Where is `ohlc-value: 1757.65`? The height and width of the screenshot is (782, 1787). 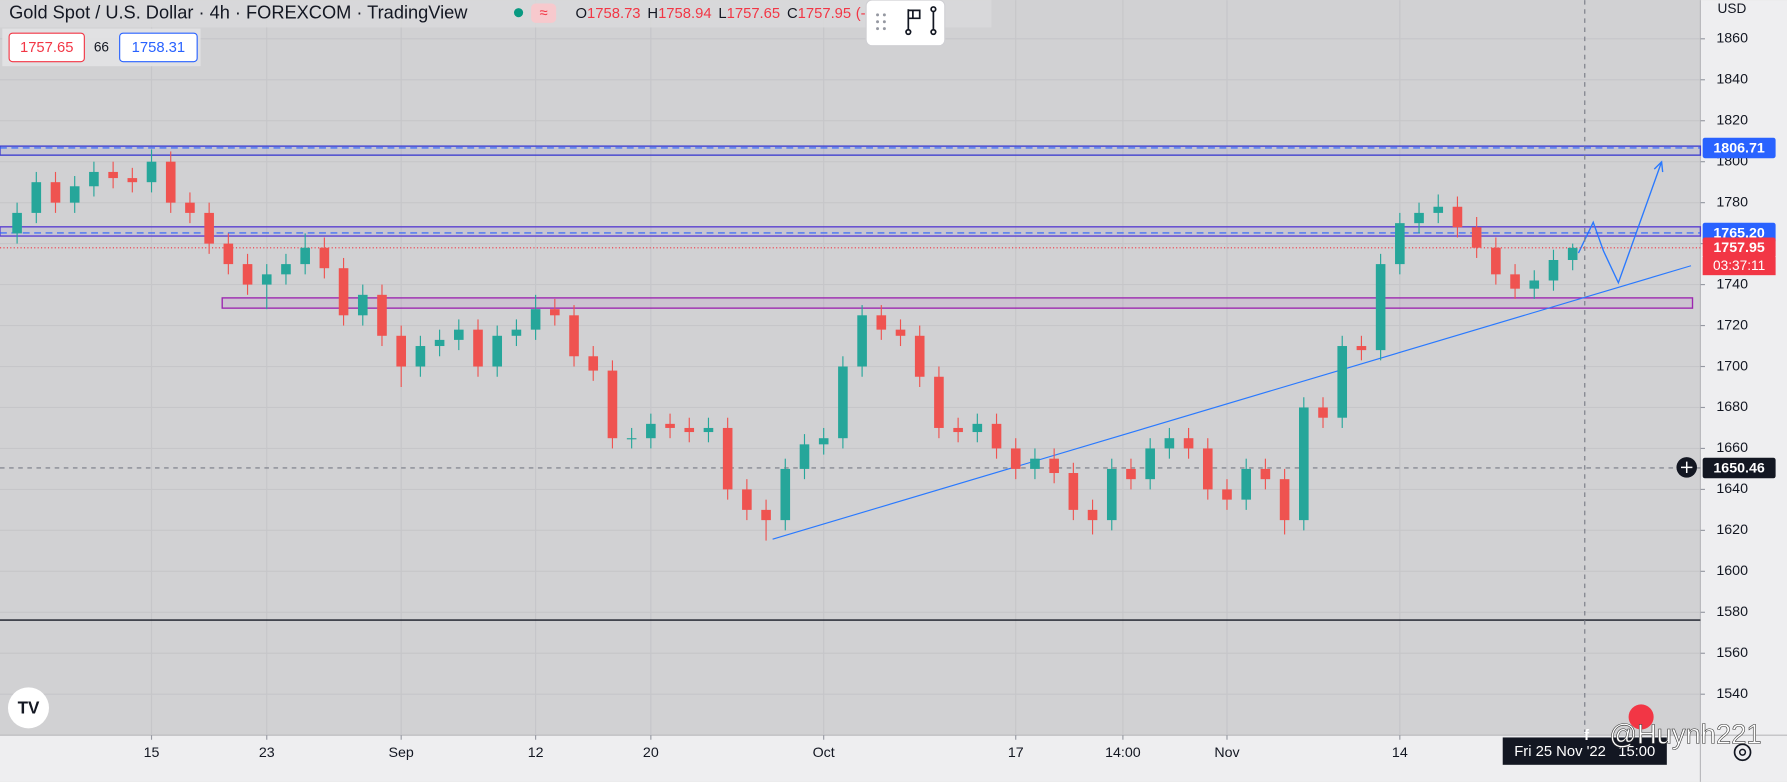 ohlc-value: 1757.65 is located at coordinates (754, 14).